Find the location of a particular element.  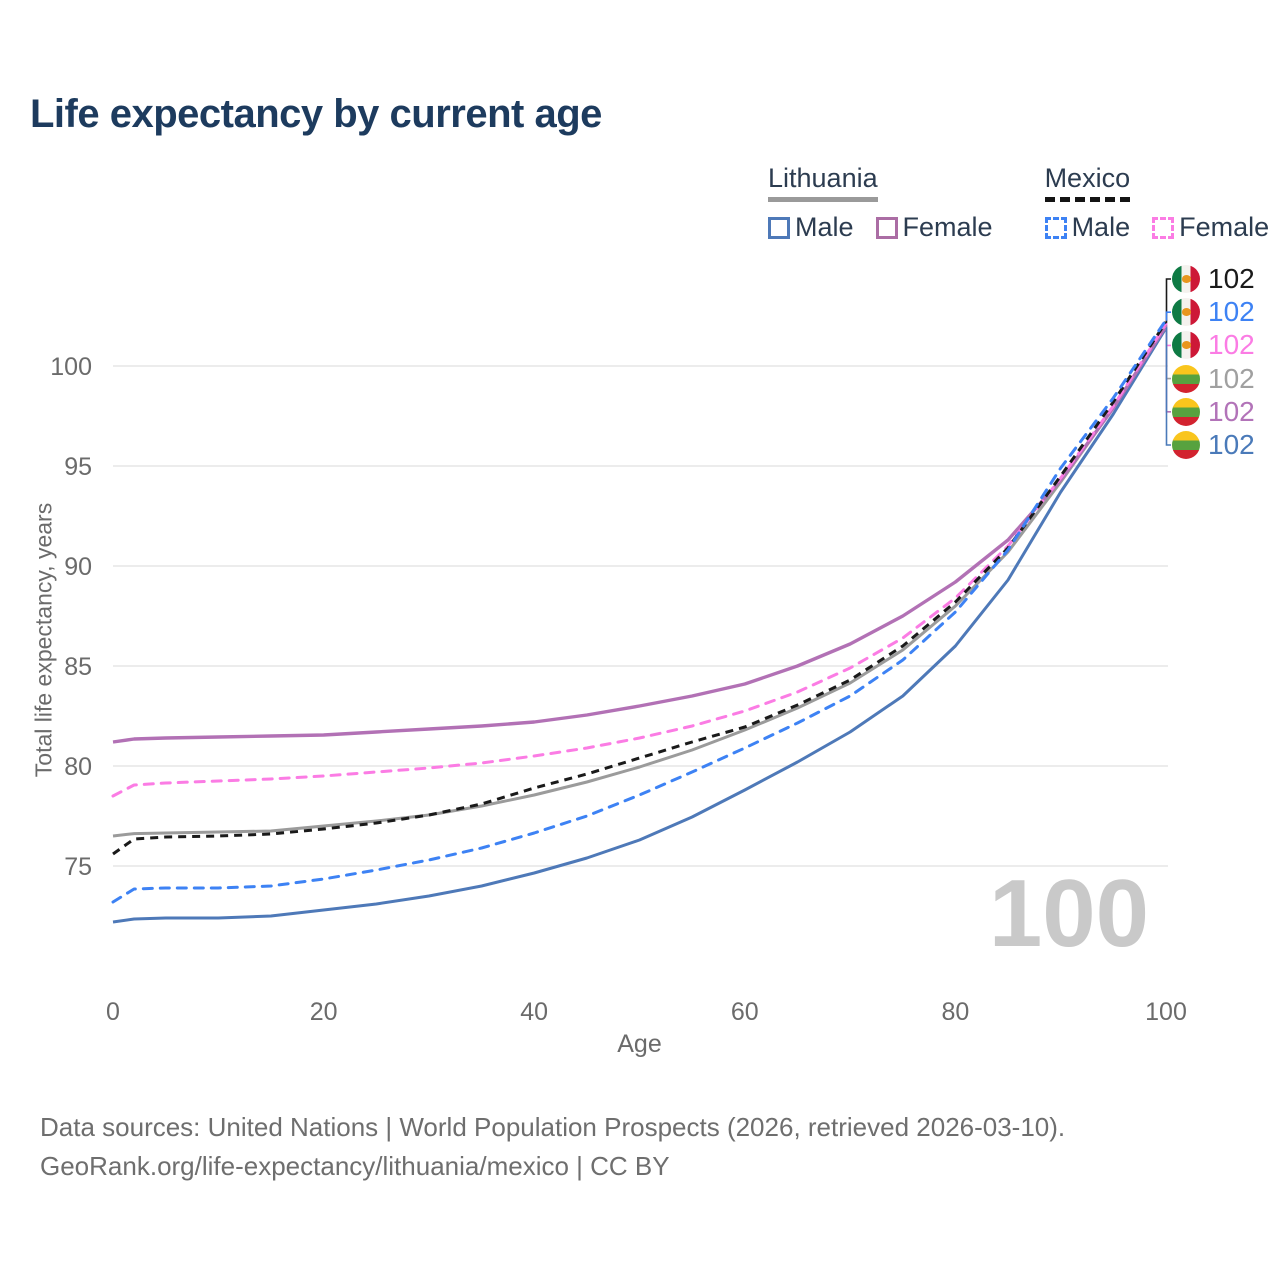

end-label-row-lt_total: 102 is located at coordinates (1213, 378).